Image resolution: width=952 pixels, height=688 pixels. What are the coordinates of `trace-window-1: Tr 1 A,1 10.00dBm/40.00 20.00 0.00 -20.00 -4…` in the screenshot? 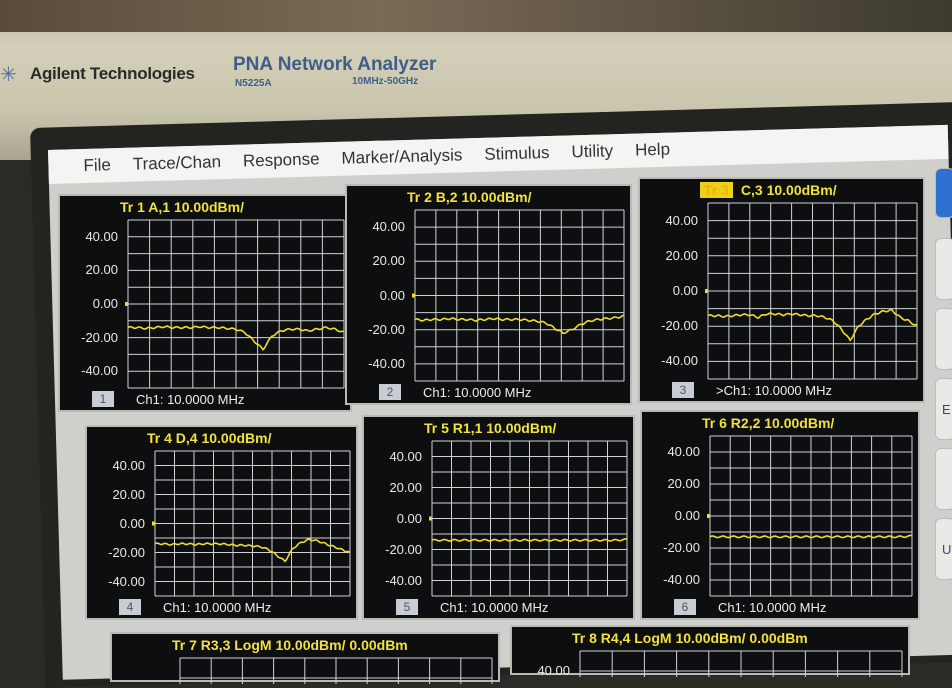 It's located at (205, 303).